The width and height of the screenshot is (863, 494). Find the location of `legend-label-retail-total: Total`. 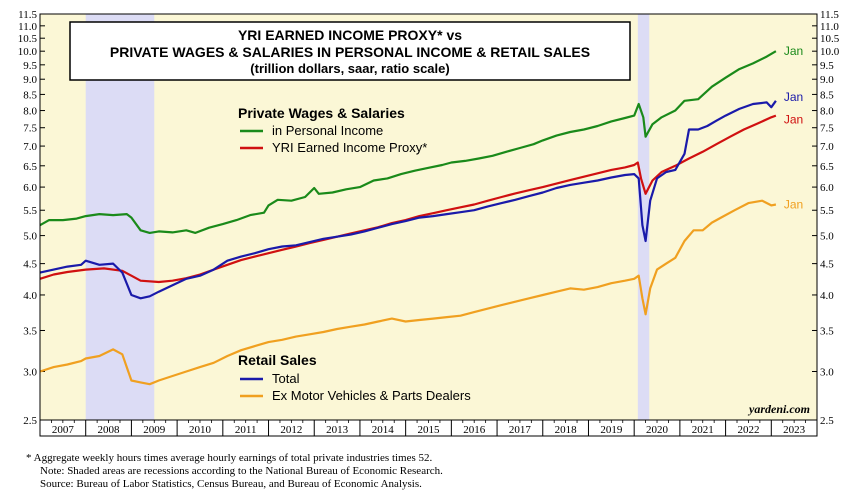

legend-label-retail-total: Total is located at coordinates (286, 378).